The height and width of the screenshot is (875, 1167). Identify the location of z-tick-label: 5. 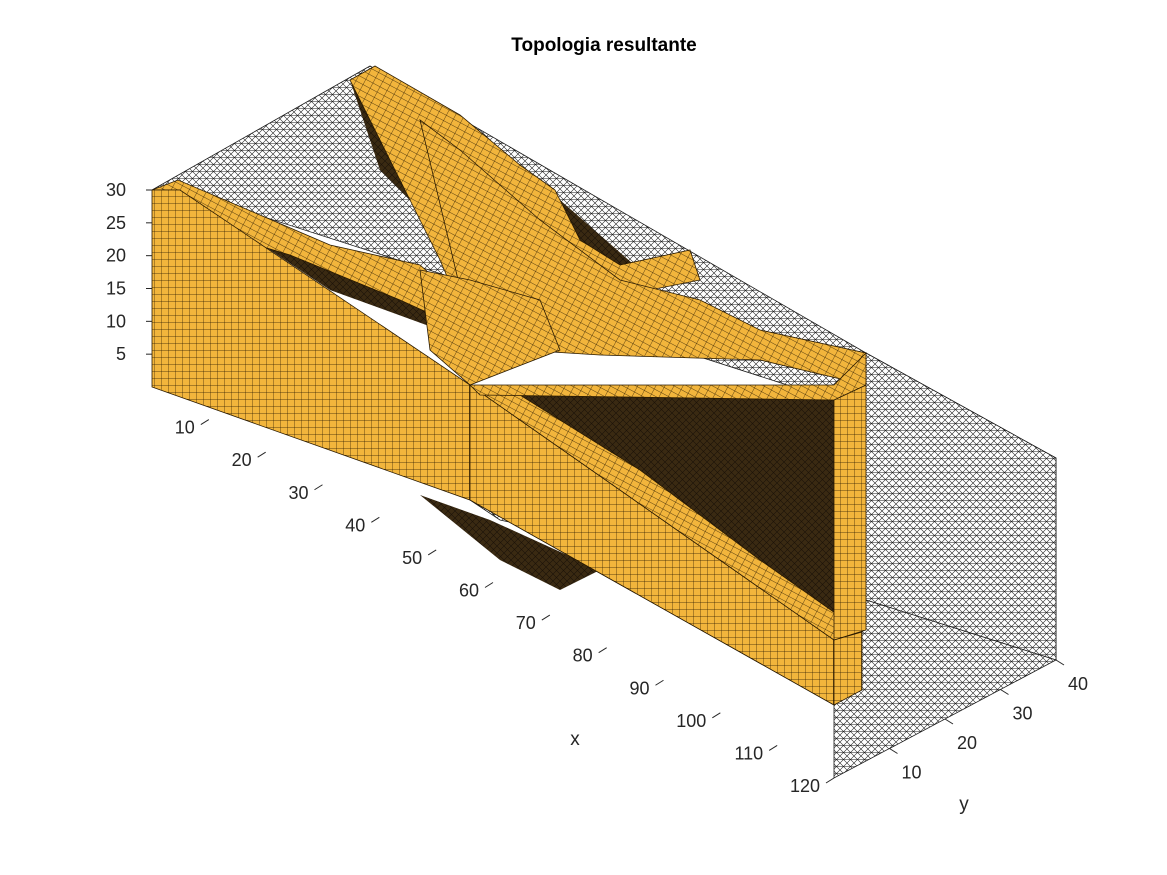
(121, 354).